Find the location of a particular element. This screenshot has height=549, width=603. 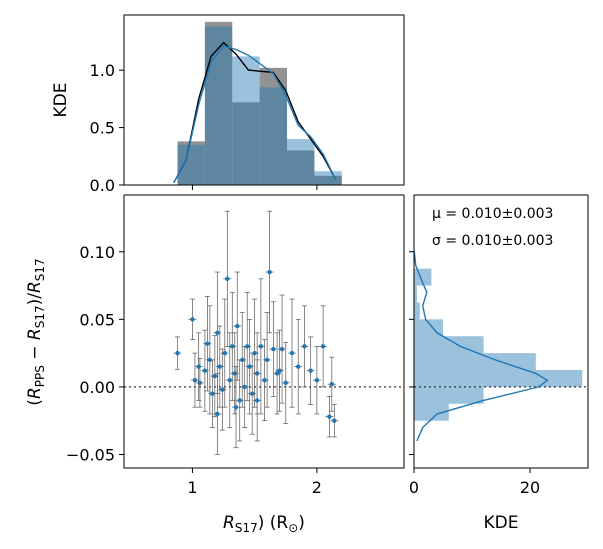

top-y-tick-label: 1.0 is located at coordinates (102, 70).